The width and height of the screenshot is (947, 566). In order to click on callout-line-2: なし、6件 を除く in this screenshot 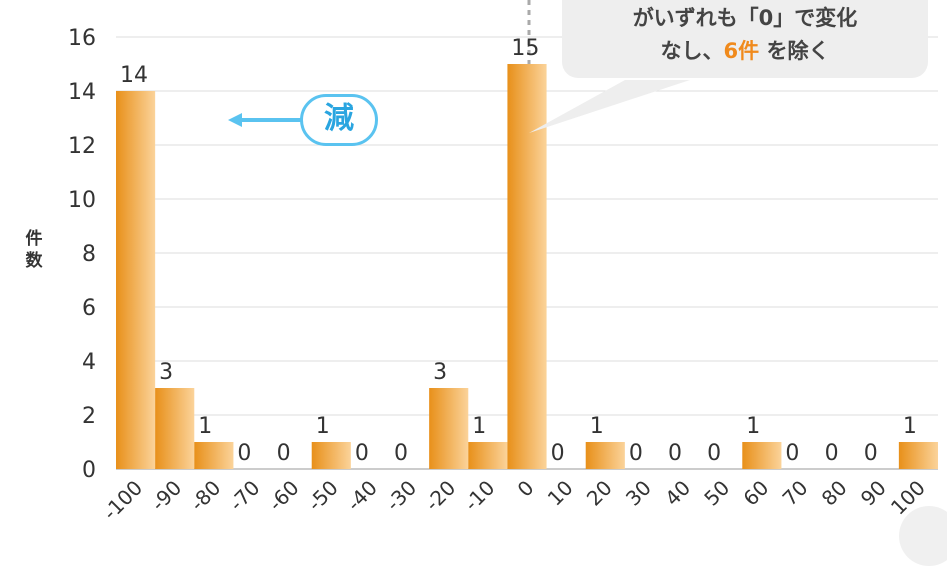, I will do `click(745, 51)`.